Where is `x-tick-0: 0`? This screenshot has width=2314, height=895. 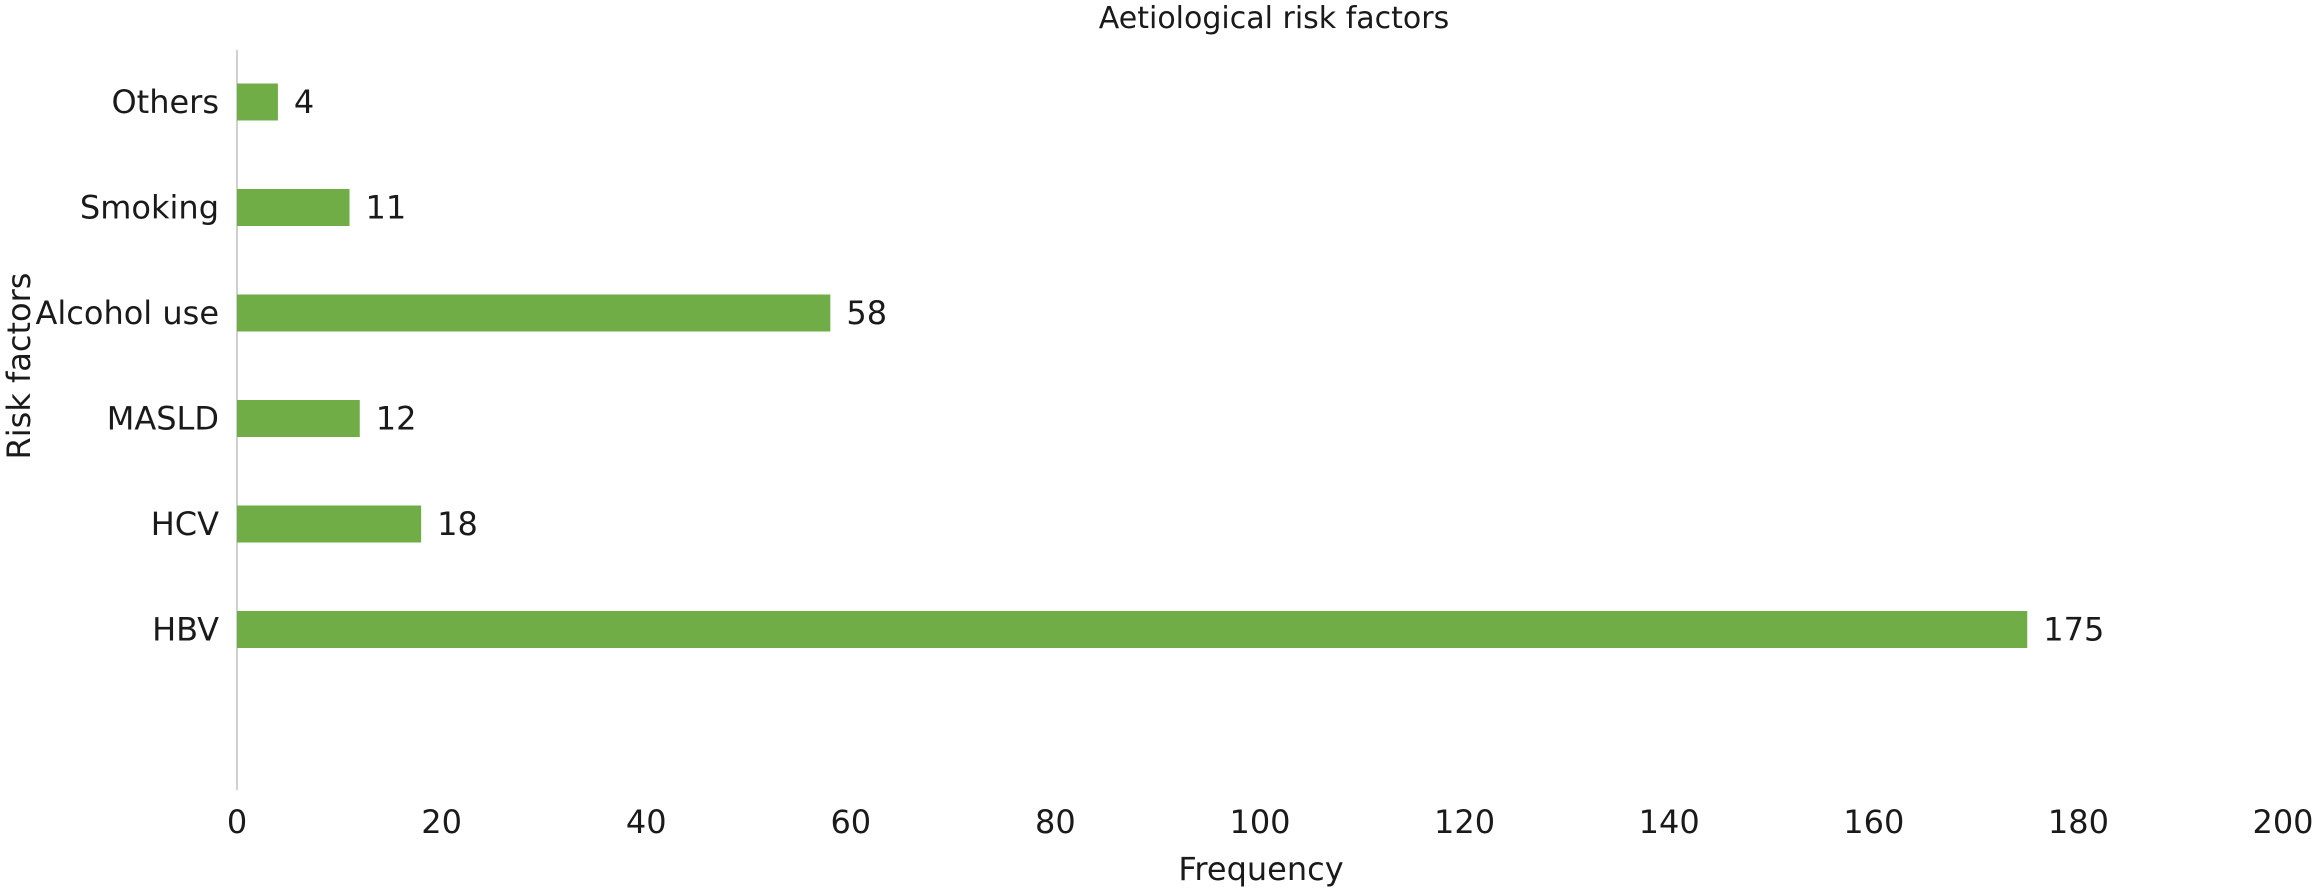 x-tick-0: 0 is located at coordinates (237, 822).